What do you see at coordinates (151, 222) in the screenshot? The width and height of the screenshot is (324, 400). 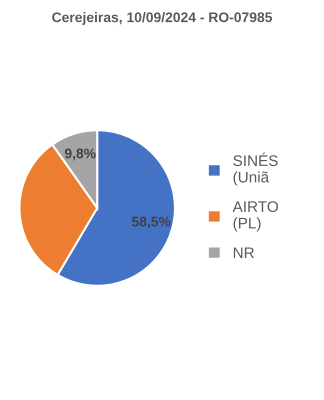 I see `data-label: 58,5%` at bounding box center [151, 222].